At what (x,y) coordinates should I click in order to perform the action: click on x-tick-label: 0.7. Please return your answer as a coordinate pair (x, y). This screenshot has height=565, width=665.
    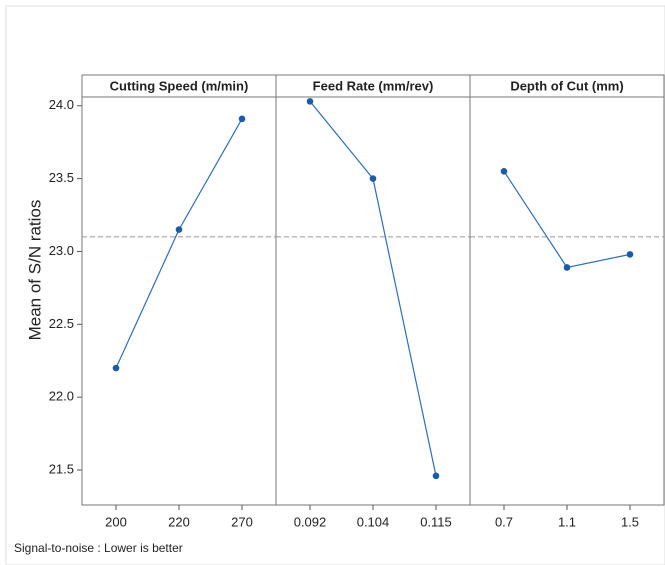
    Looking at the image, I should click on (504, 521).